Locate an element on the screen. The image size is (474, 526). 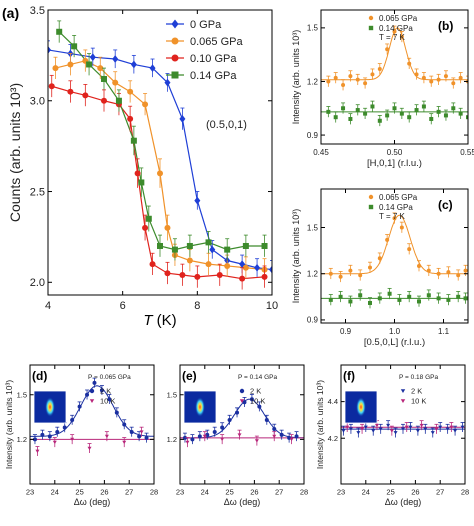
x-axis-var-a: T is located at coordinates (148, 320).